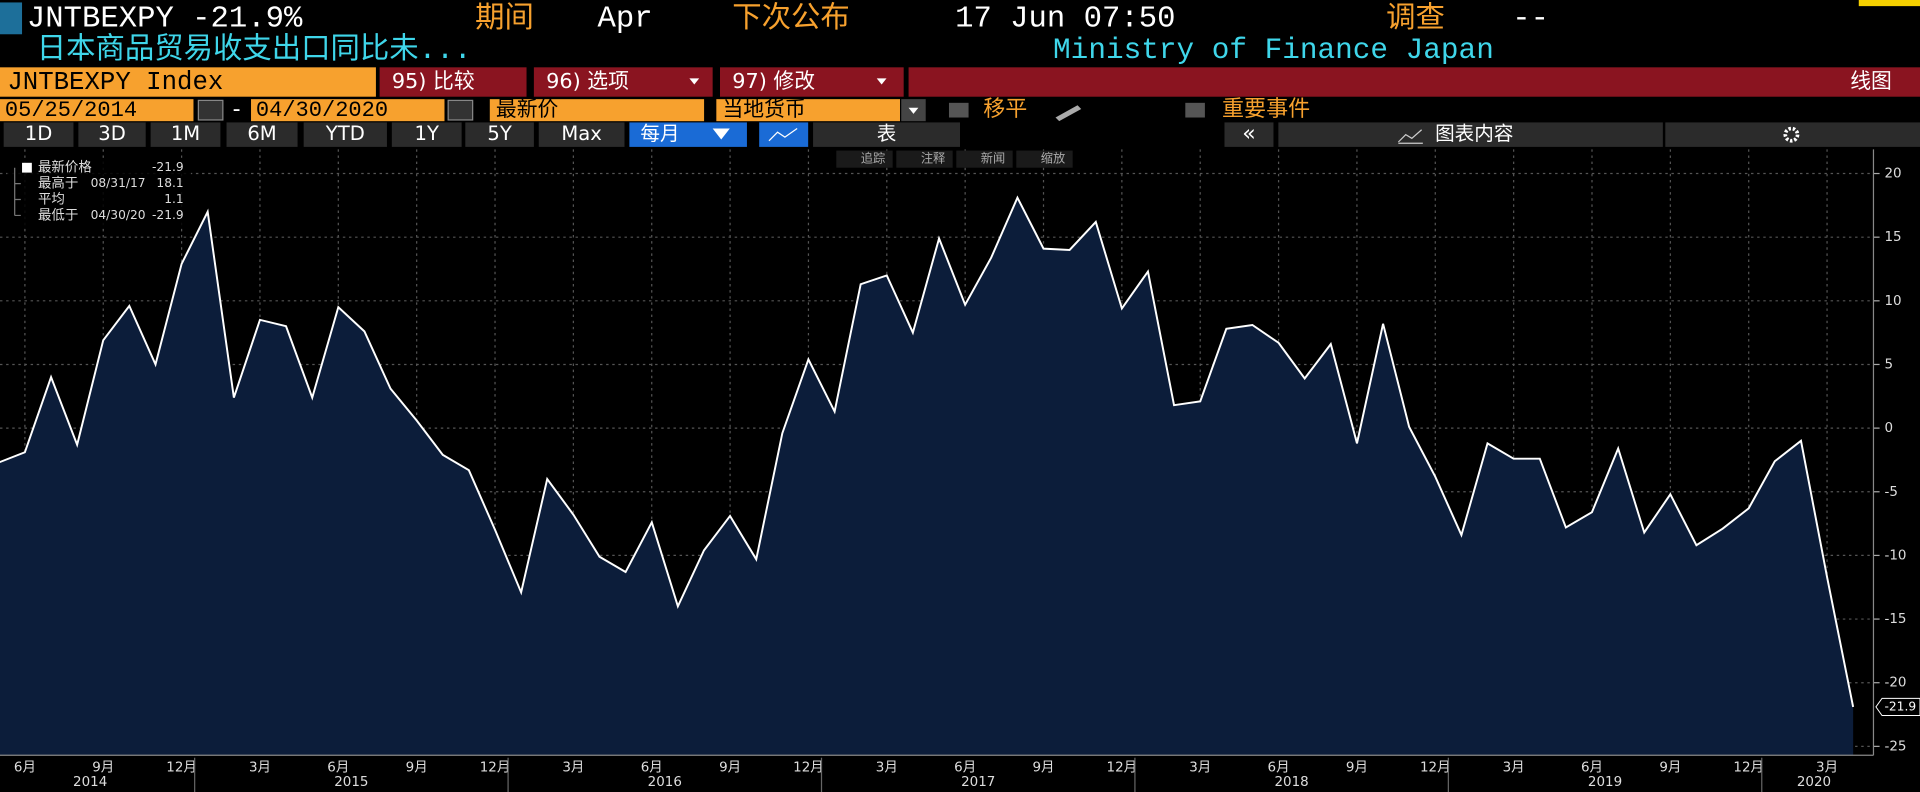 Image resolution: width=1920 pixels, height=792 pixels. Describe the element at coordinates (168, 215) in the screenshot. I see `stat-value: -21.9` at that location.